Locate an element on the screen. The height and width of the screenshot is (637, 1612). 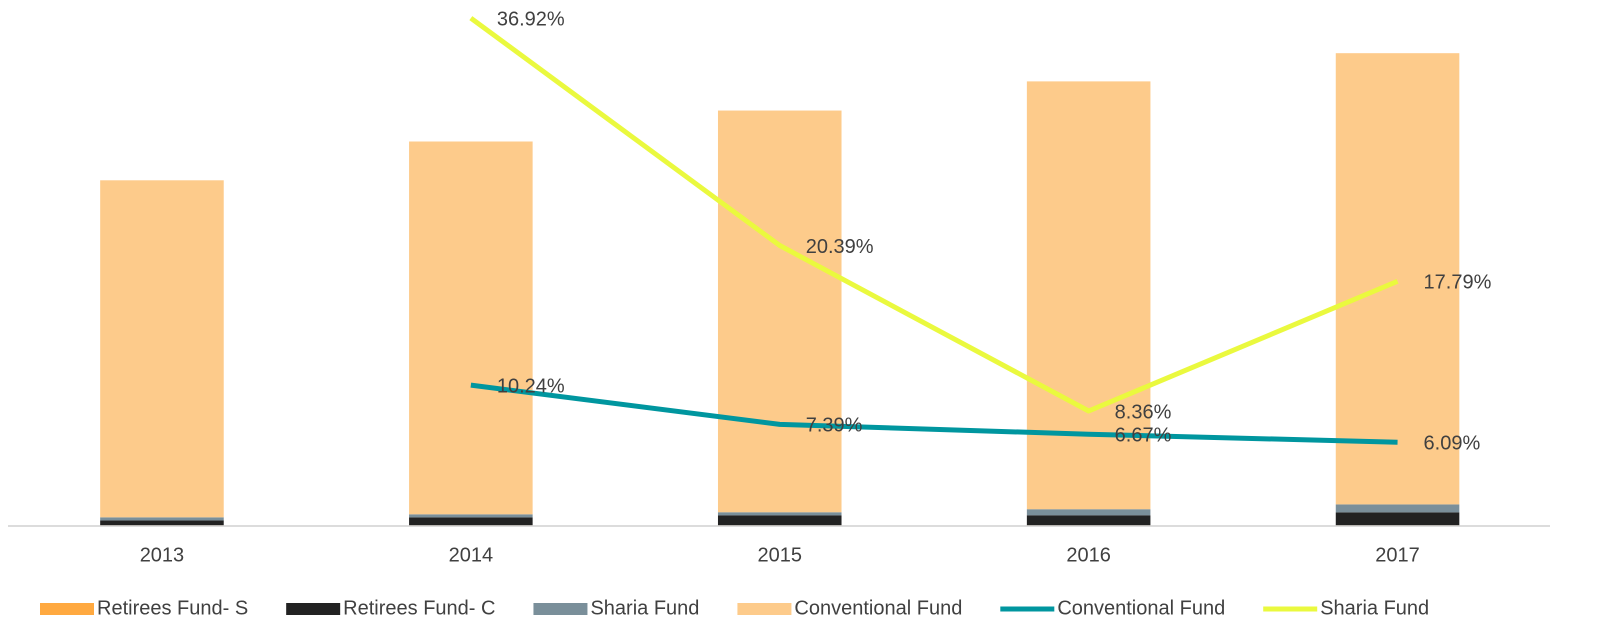
legend-label: Retirees Fund- C is located at coordinates (419, 608).